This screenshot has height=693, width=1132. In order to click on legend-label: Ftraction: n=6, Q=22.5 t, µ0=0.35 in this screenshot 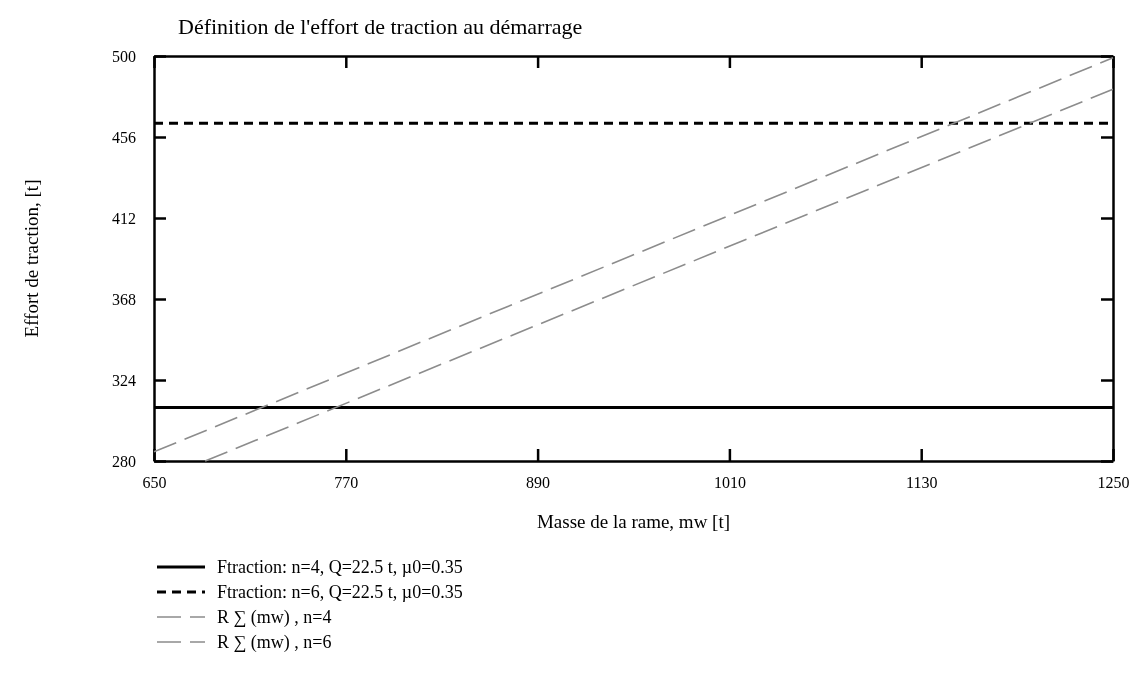, I will do `click(340, 592)`.